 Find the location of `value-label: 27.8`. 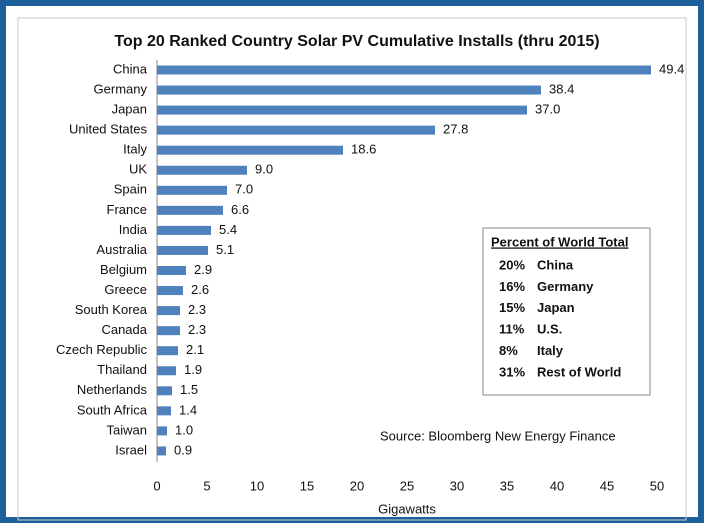

value-label: 27.8 is located at coordinates (455, 129).